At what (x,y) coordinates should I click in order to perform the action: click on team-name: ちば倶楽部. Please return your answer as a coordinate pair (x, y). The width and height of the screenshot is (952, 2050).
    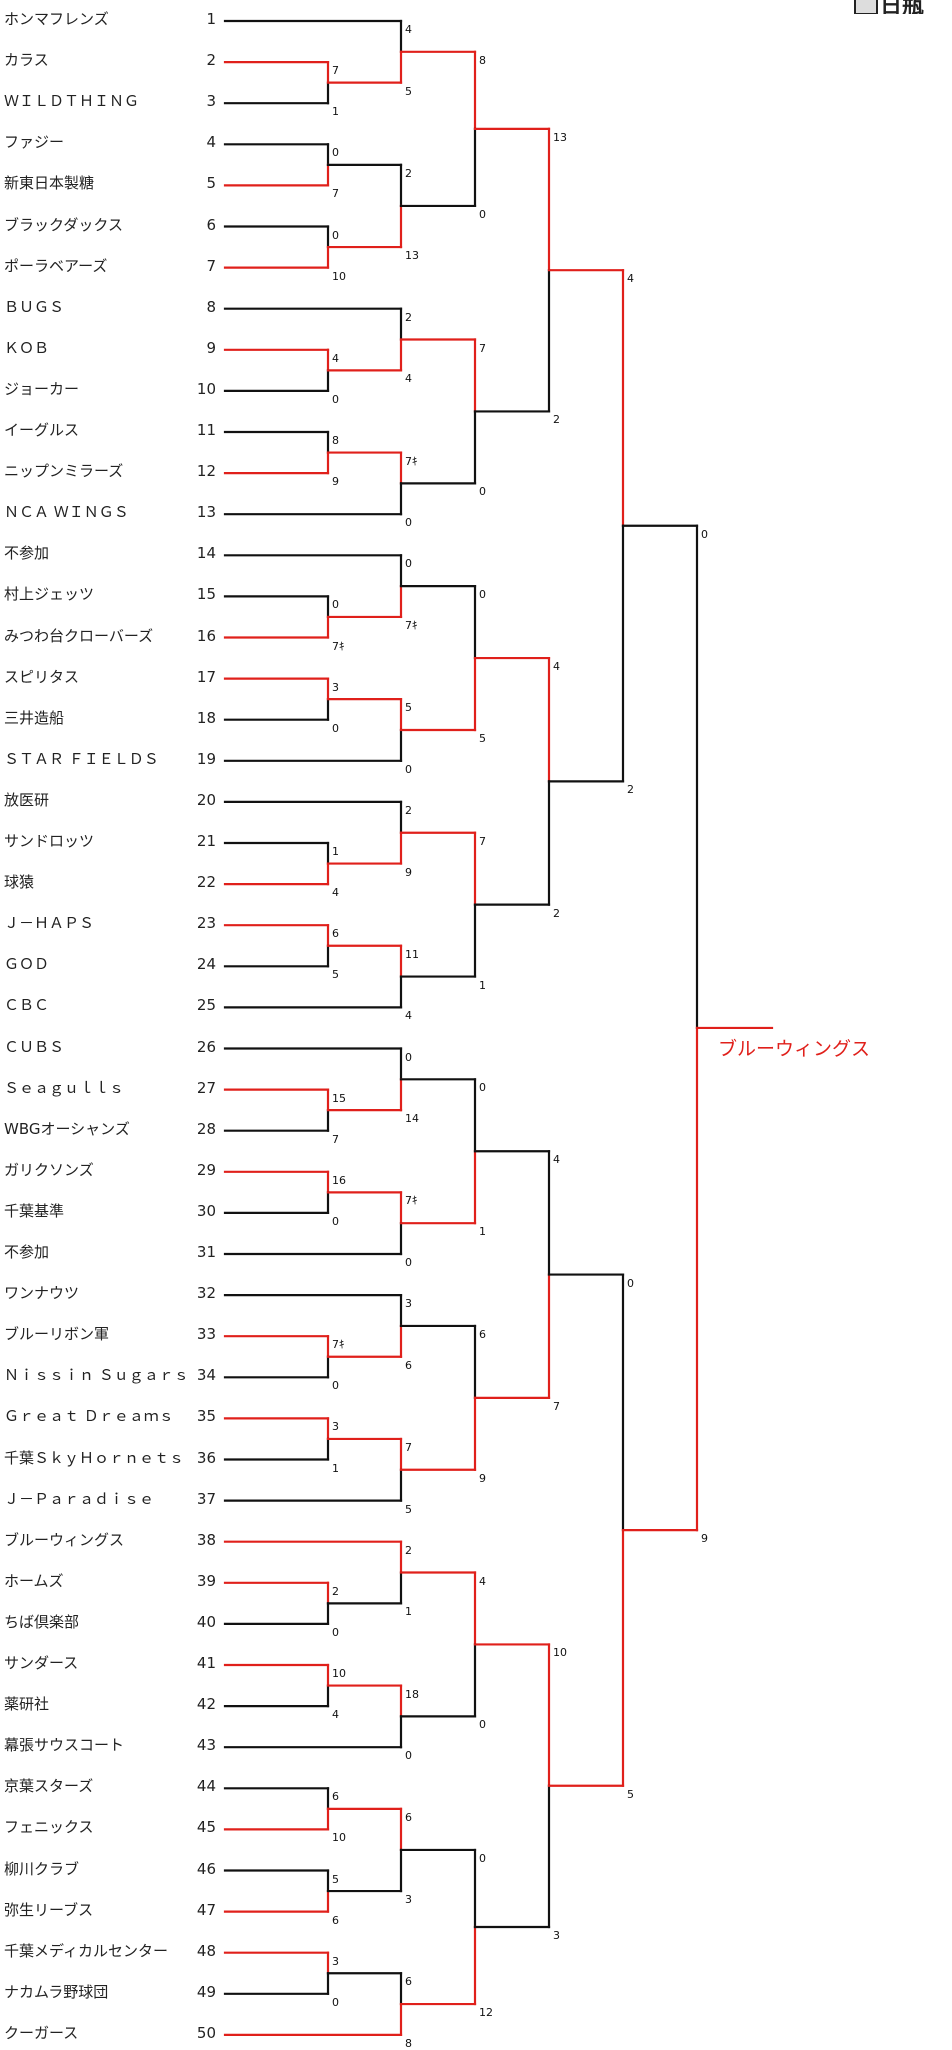
    Looking at the image, I should click on (42, 1621).